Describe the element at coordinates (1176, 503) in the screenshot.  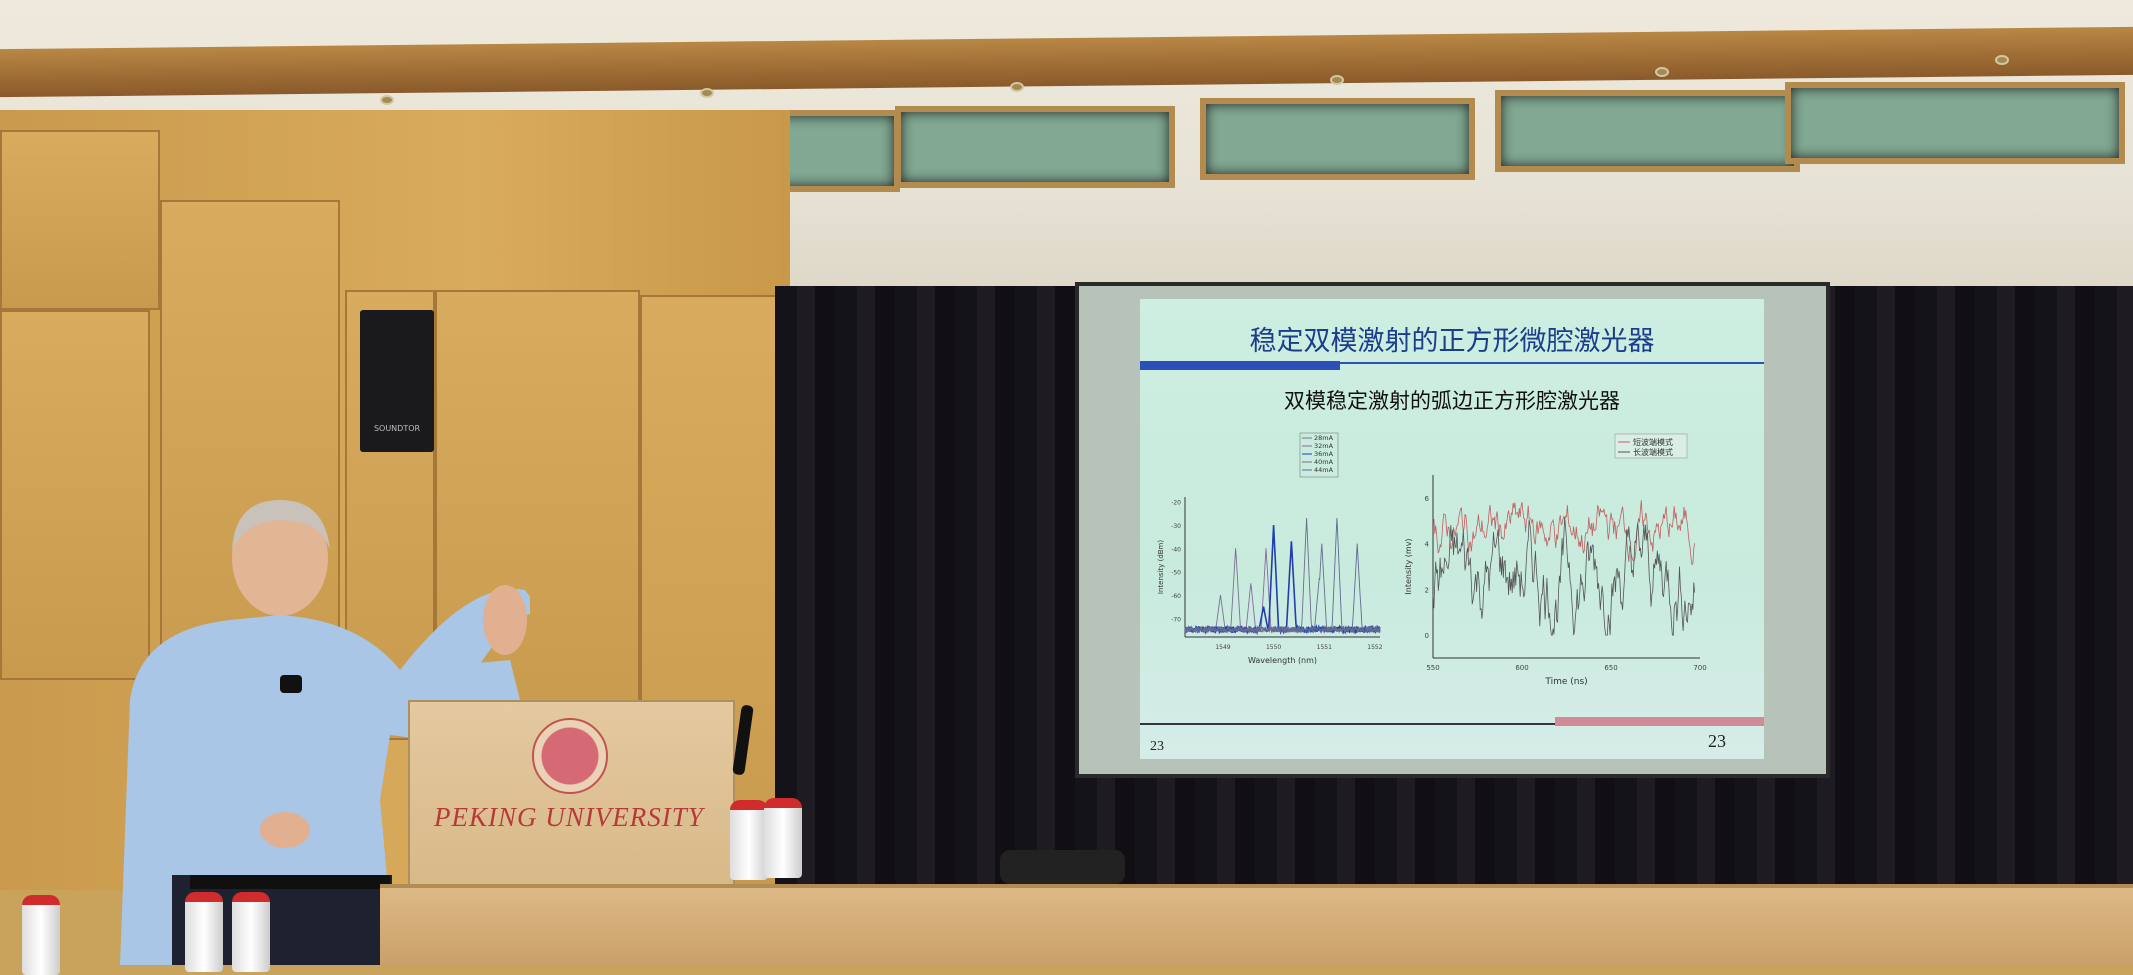
I see `y-tick-label: -20` at that location.